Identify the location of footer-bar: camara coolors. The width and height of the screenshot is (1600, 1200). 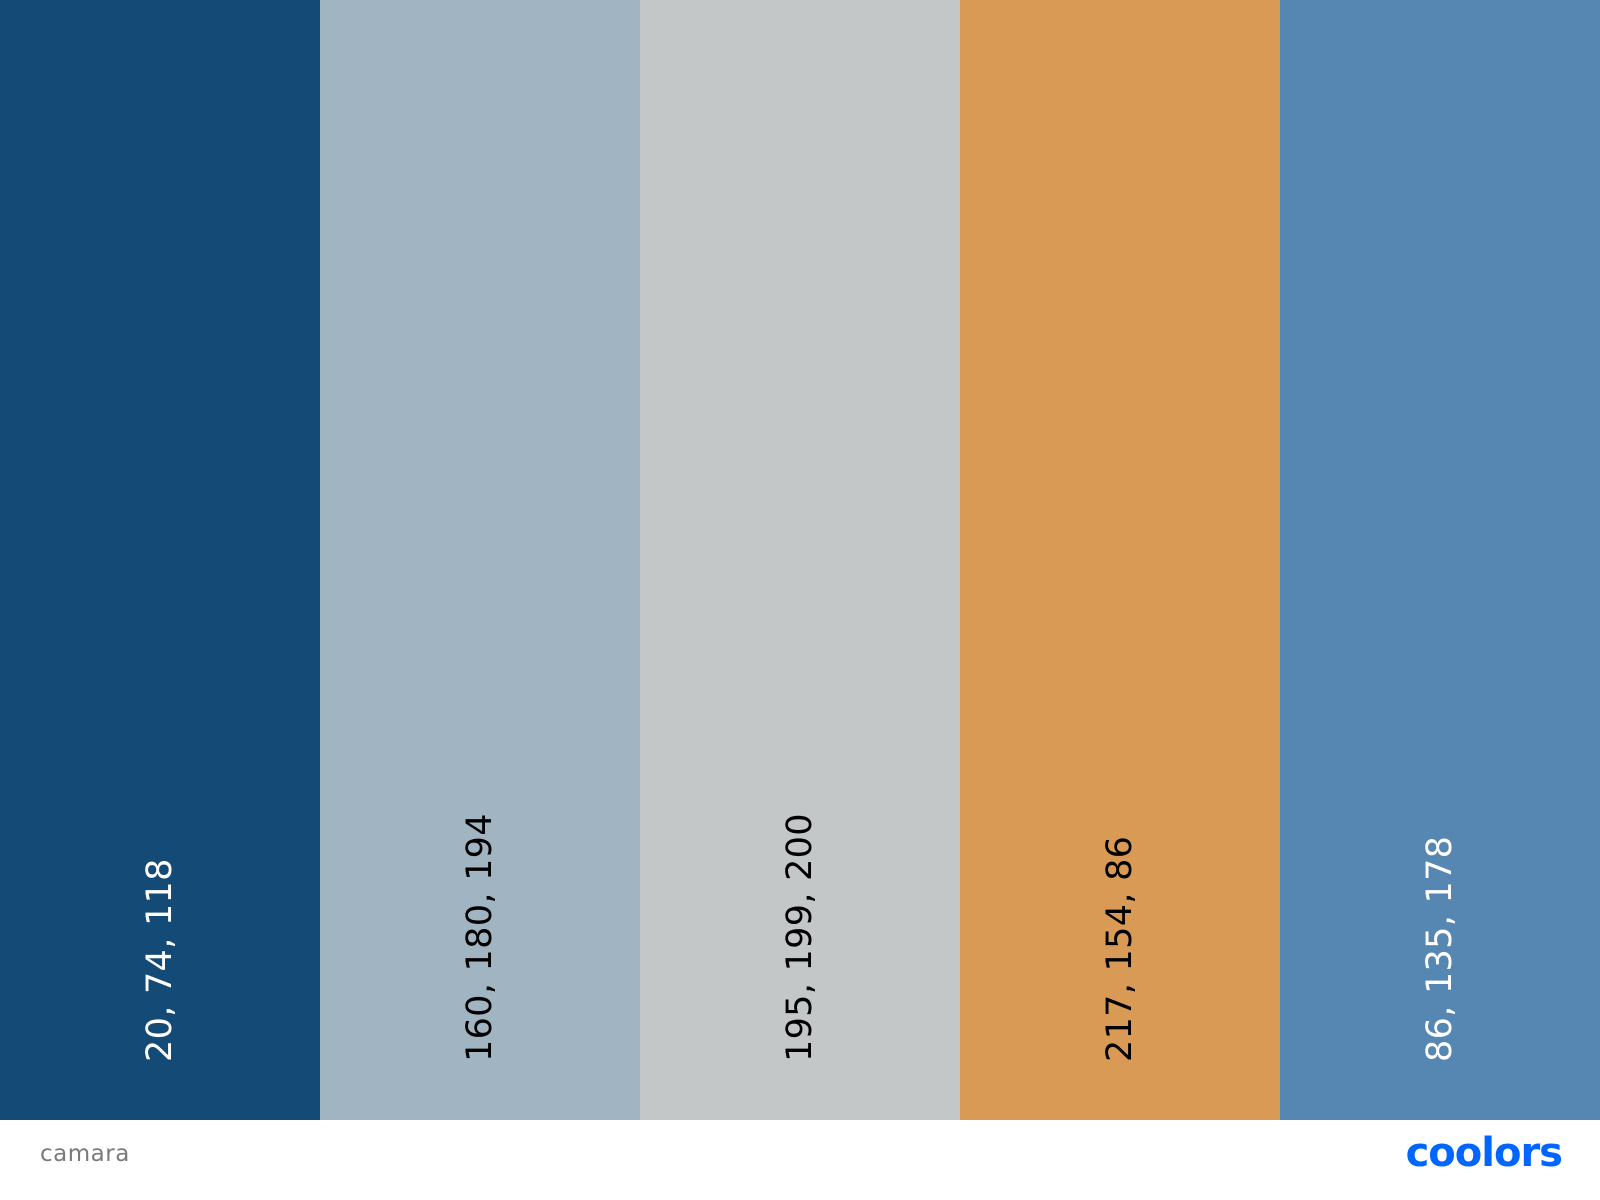
(800, 1160).